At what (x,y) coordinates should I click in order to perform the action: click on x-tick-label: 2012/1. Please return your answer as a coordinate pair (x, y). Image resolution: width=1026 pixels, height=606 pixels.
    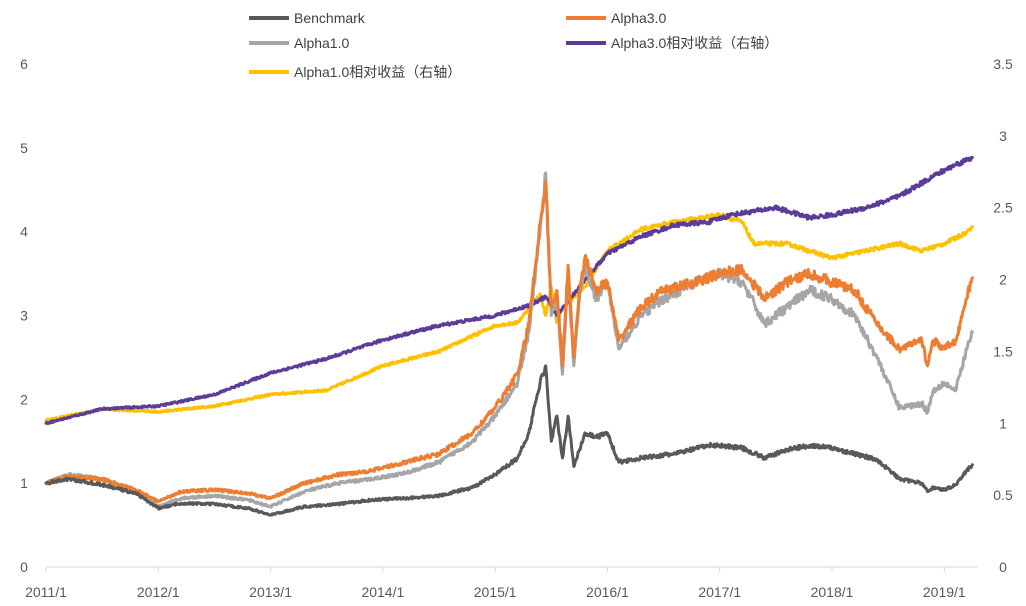
    Looking at the image, I should click on (158, 592).